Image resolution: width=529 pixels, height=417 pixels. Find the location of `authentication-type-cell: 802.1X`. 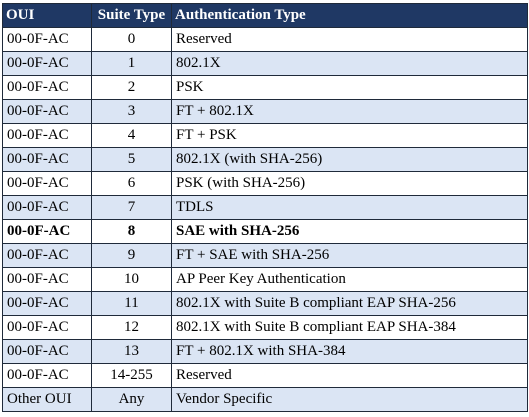

authentication-type-cell: 802.1X is located at coordinates (349, 63).